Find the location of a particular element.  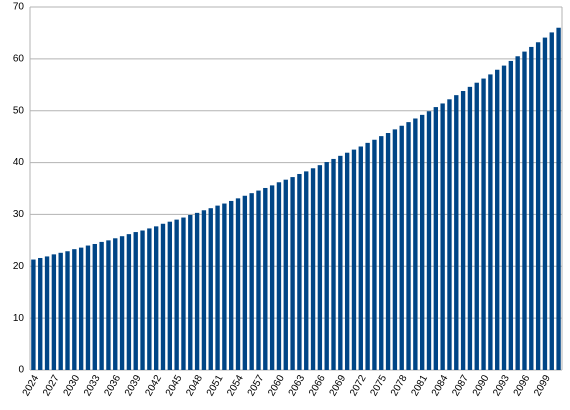

y-tick-label: 50 is located at coordinates (19, 110).